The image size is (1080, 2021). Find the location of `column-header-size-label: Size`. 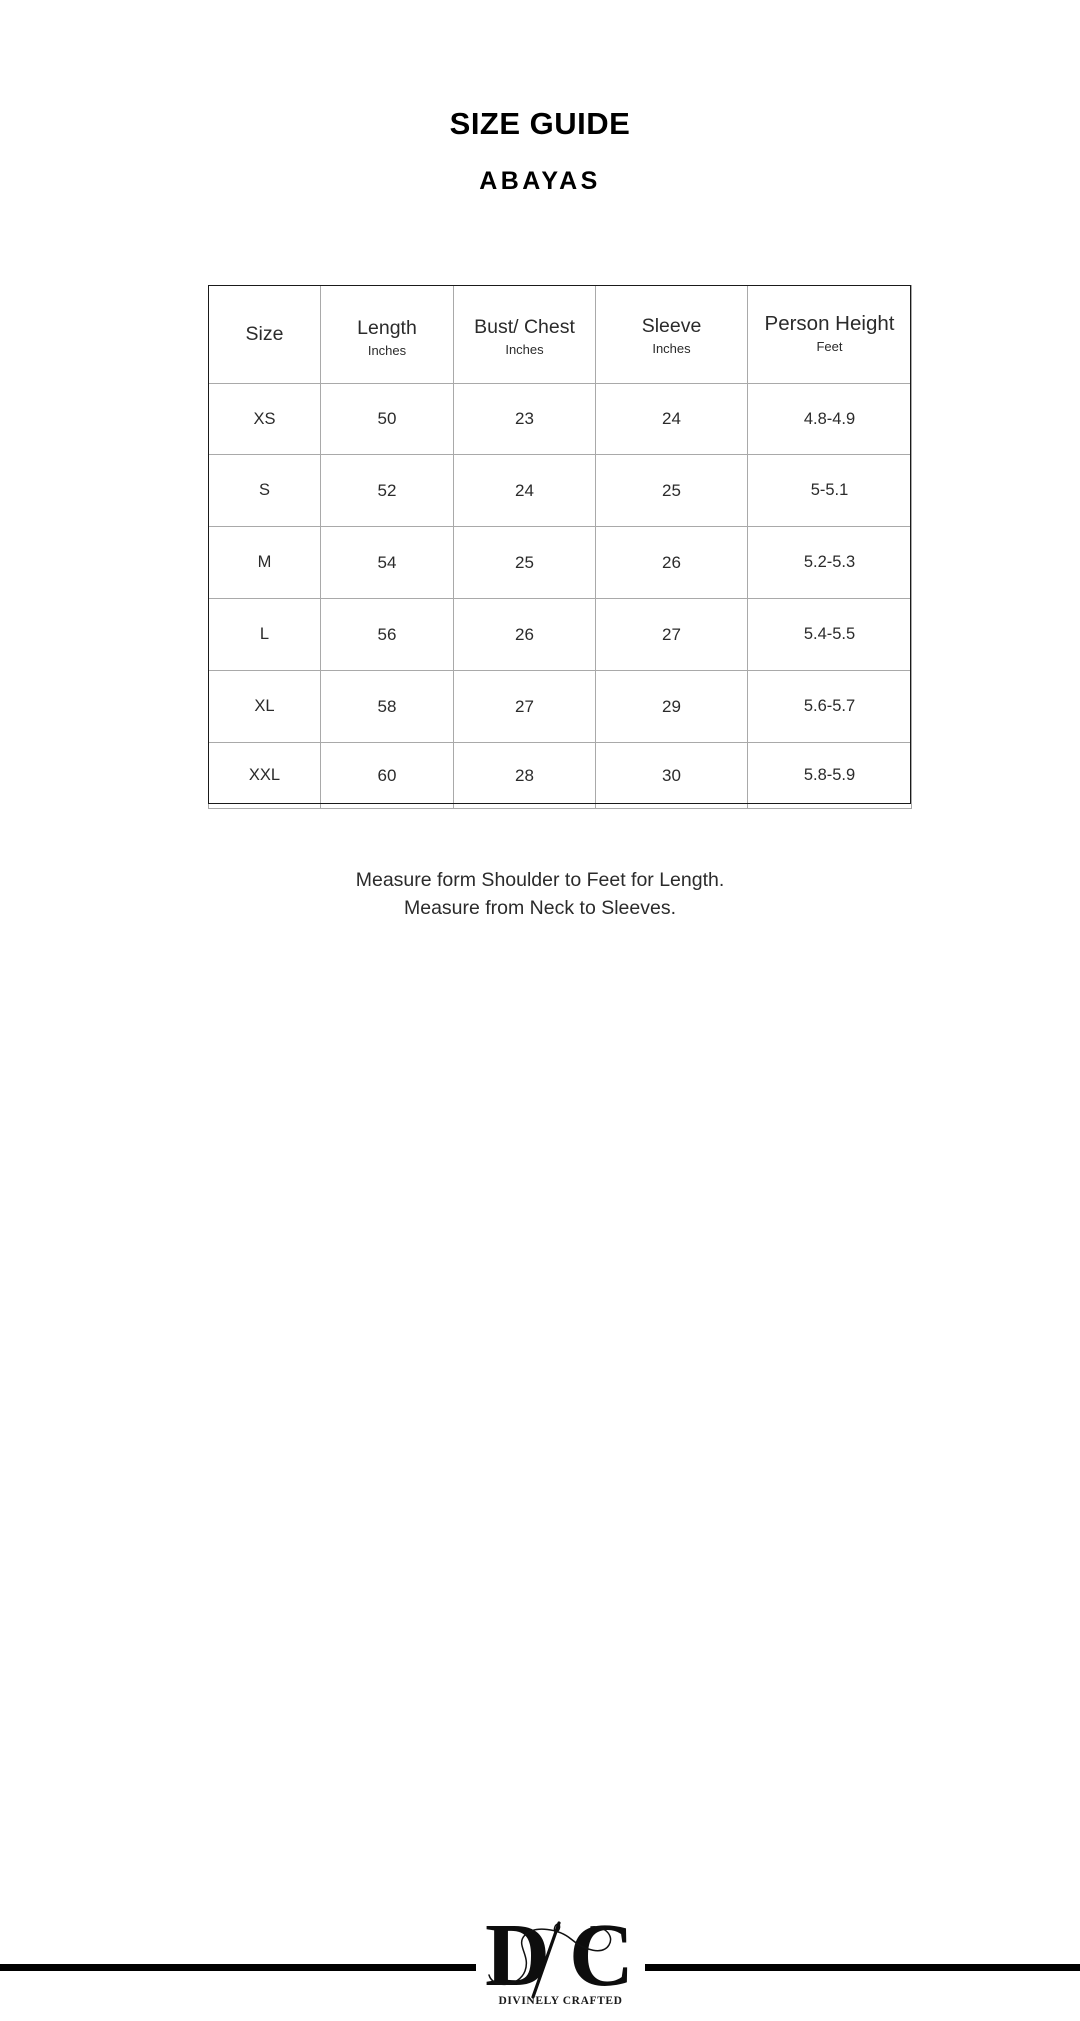

column-header-size-label: Size is located at coordinates (264, 334).